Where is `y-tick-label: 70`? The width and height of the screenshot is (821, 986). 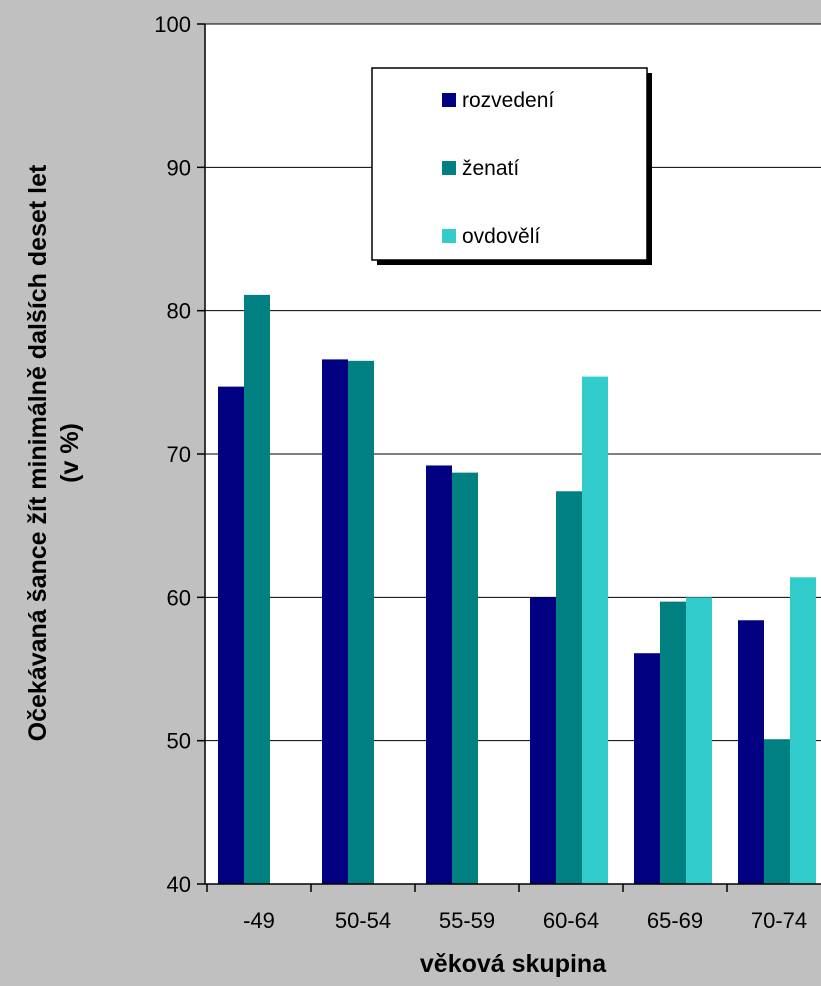
y-tick-label: 70 is located at coordinates (179, 454).